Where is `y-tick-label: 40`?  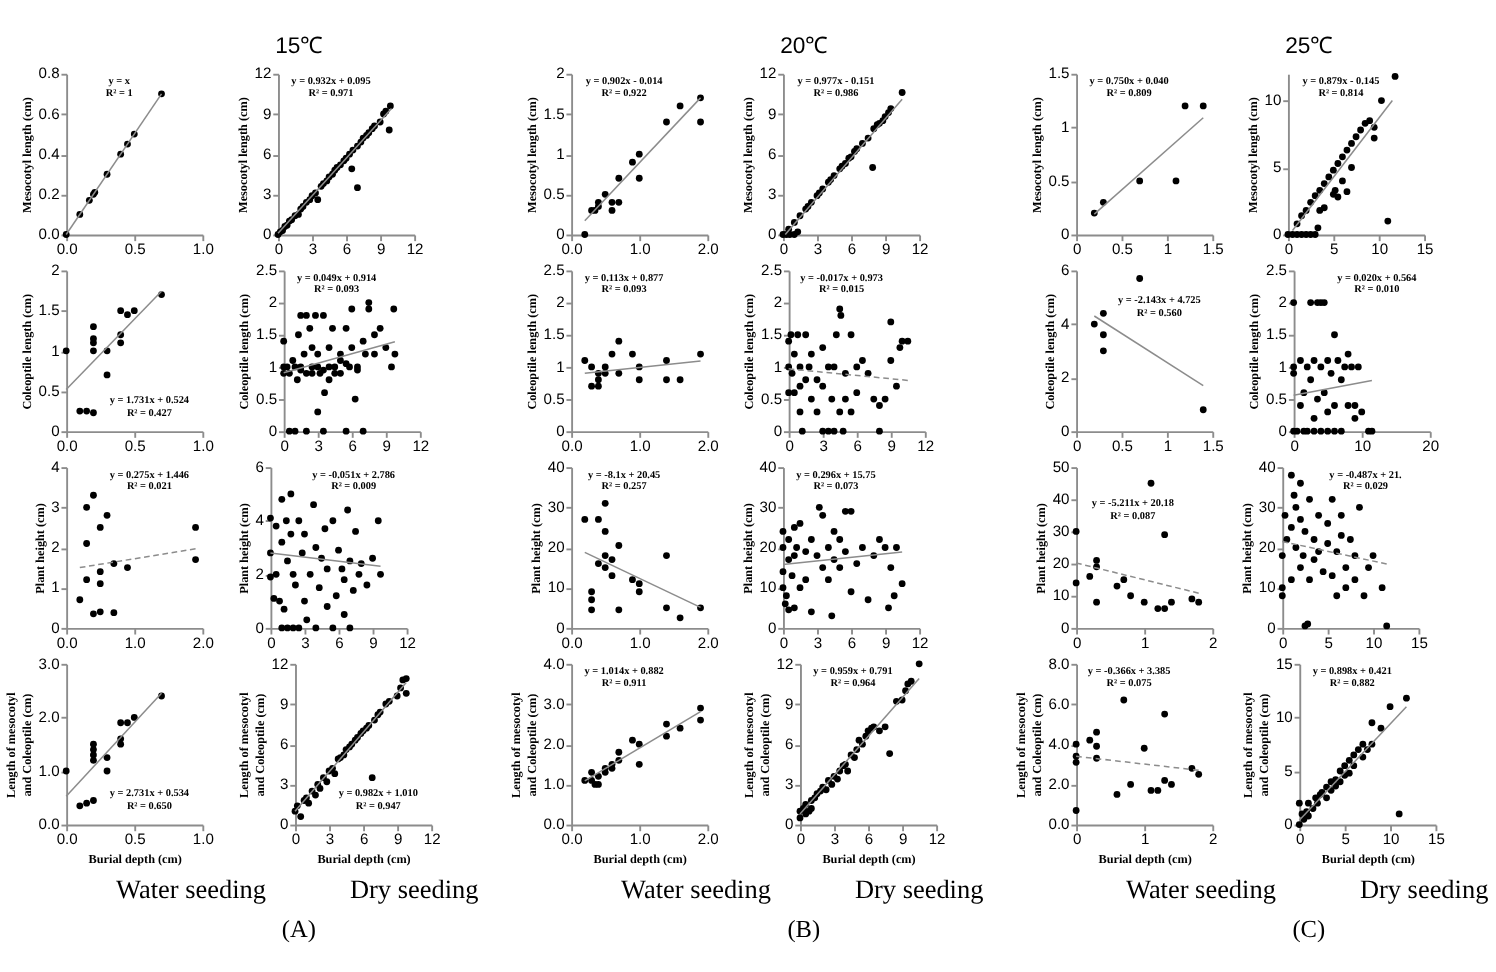
y-tick-label: 40 is located at coordinates (1267, 466).